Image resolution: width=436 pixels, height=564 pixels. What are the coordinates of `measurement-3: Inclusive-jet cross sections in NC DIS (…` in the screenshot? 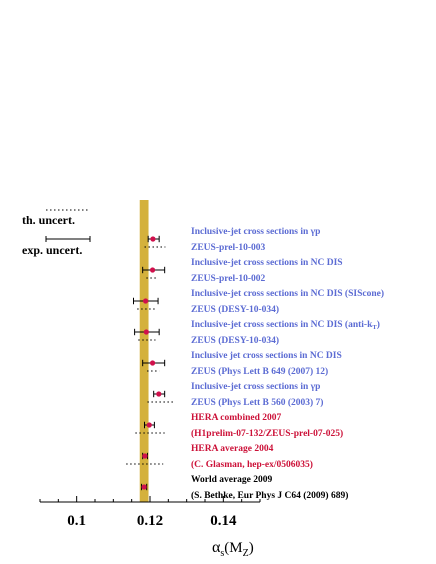 It's located at (258, 301).